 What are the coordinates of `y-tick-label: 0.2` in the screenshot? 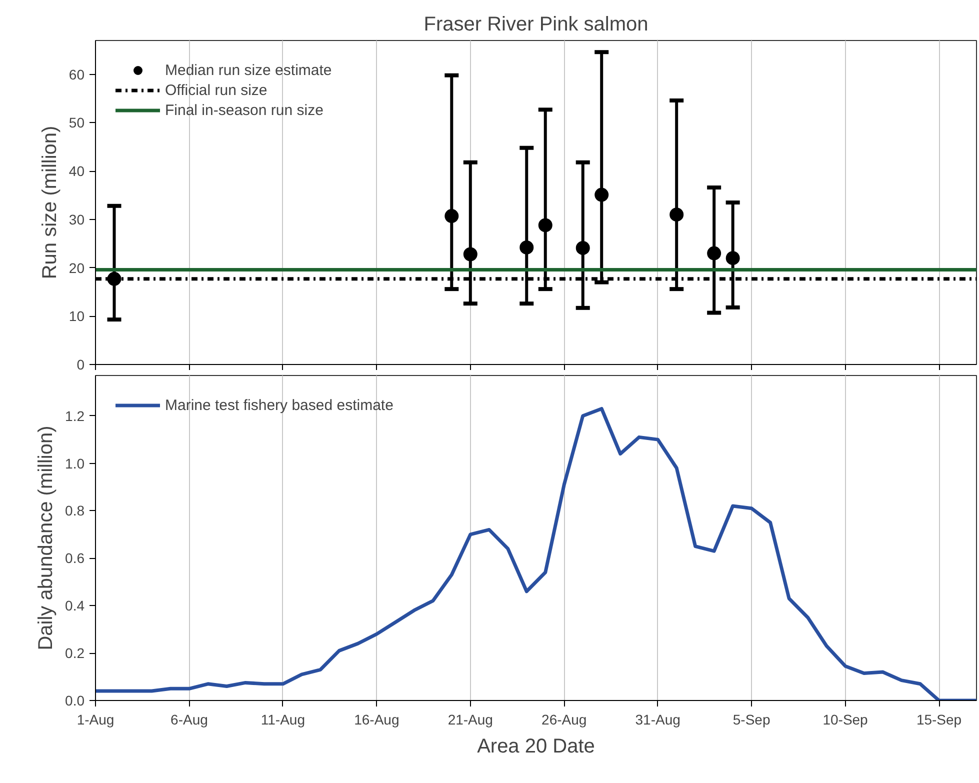 It's located at (75, 653).